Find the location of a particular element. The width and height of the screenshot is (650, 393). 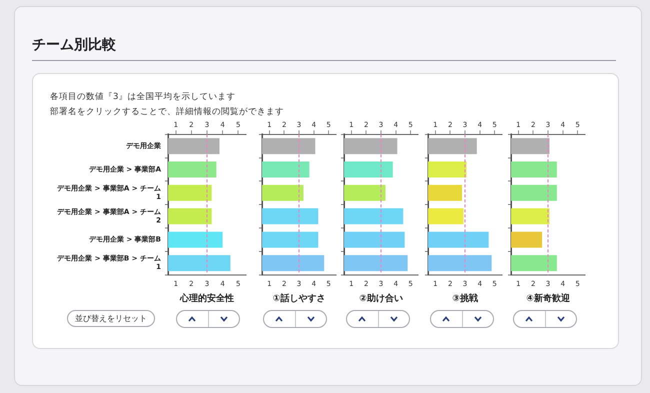

text: 各項目の数値『3』は全国平均を示しています is located at coordinates (143, 97).